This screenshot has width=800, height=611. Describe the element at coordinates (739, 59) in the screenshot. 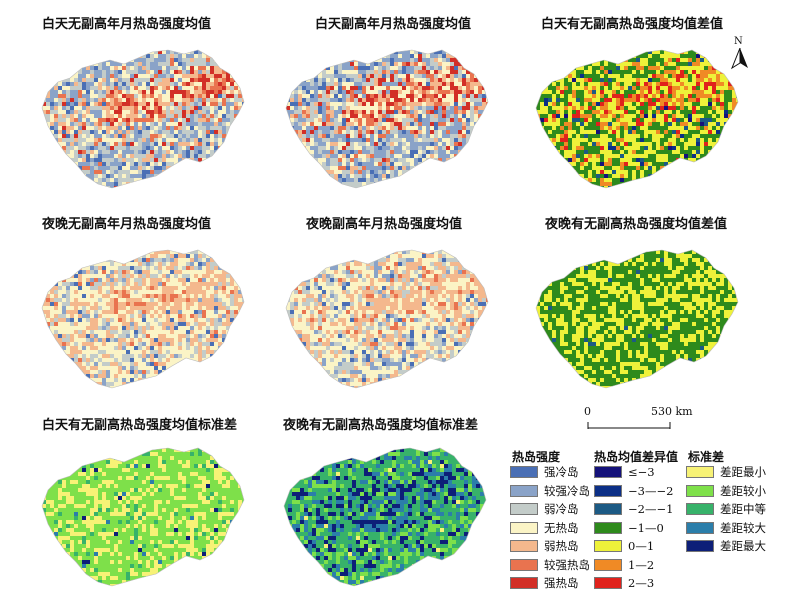

I see `north-arrow-icon` at that location.